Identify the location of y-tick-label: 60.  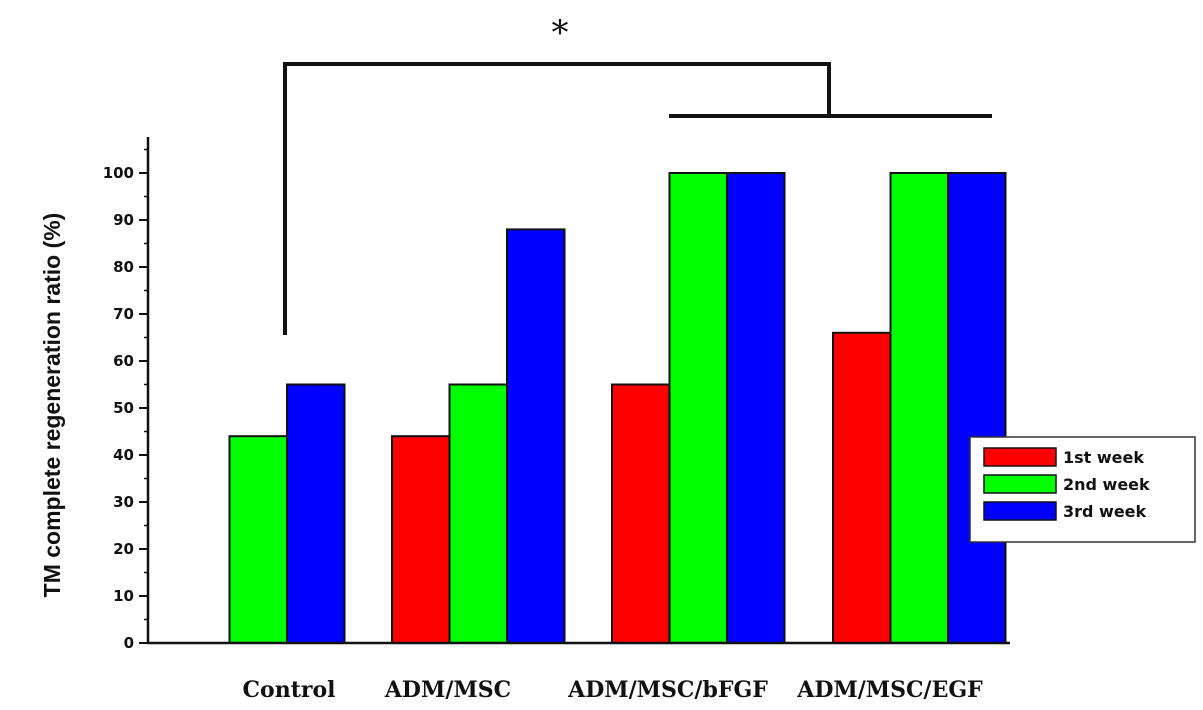
(123, 361).